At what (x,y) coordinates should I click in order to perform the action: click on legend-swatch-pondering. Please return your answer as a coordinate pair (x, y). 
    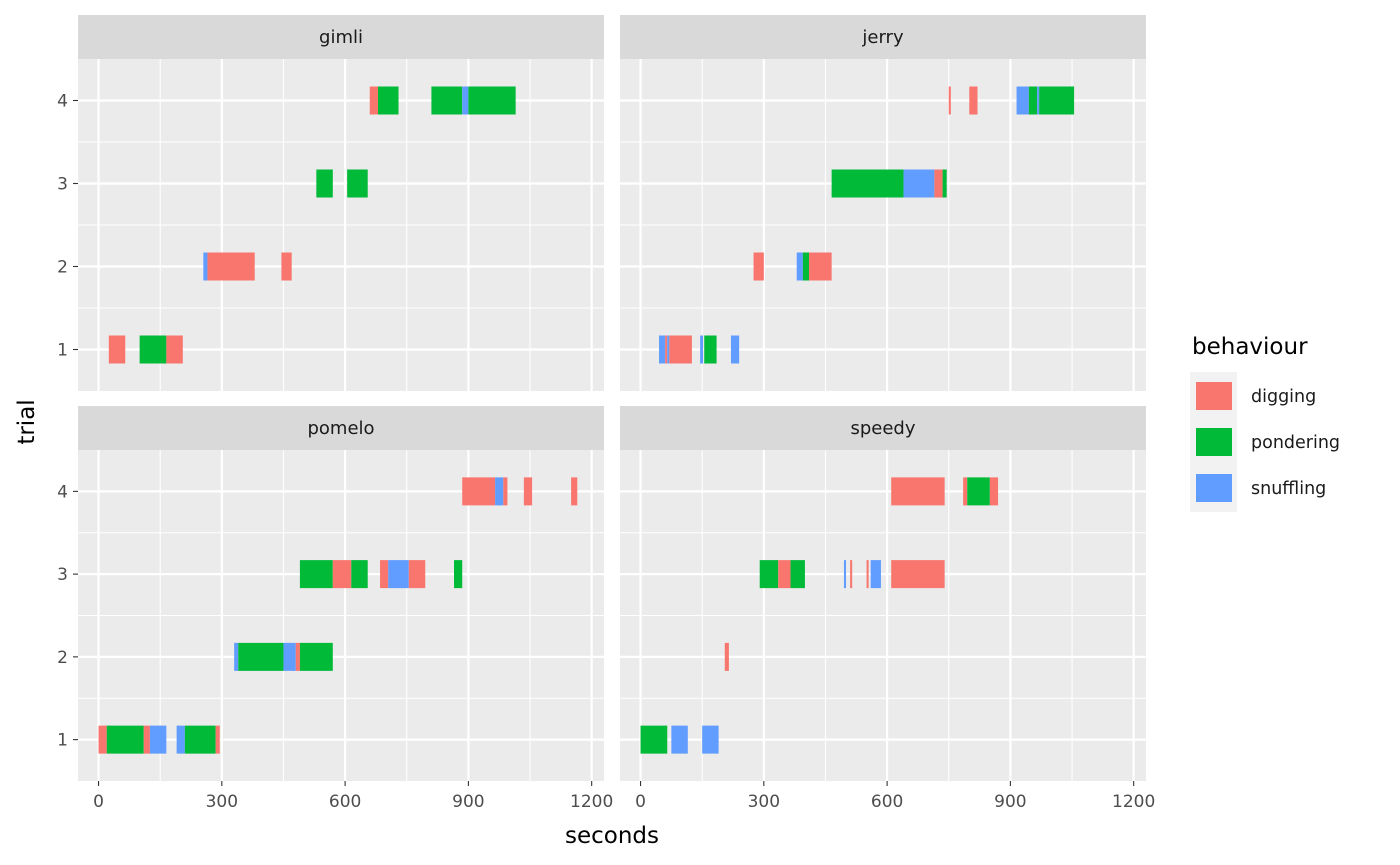
    Looking at the image, I should click on (1214, 442).